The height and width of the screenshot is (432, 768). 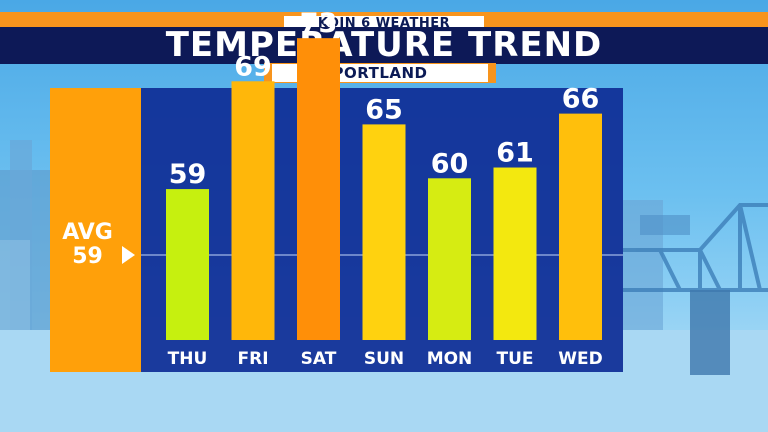 I want to click on bar-wed, so click(x=580, y=227).